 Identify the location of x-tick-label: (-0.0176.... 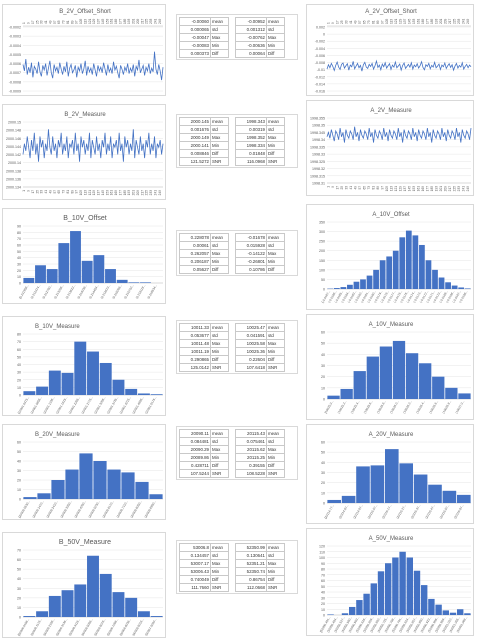
(398, 296).